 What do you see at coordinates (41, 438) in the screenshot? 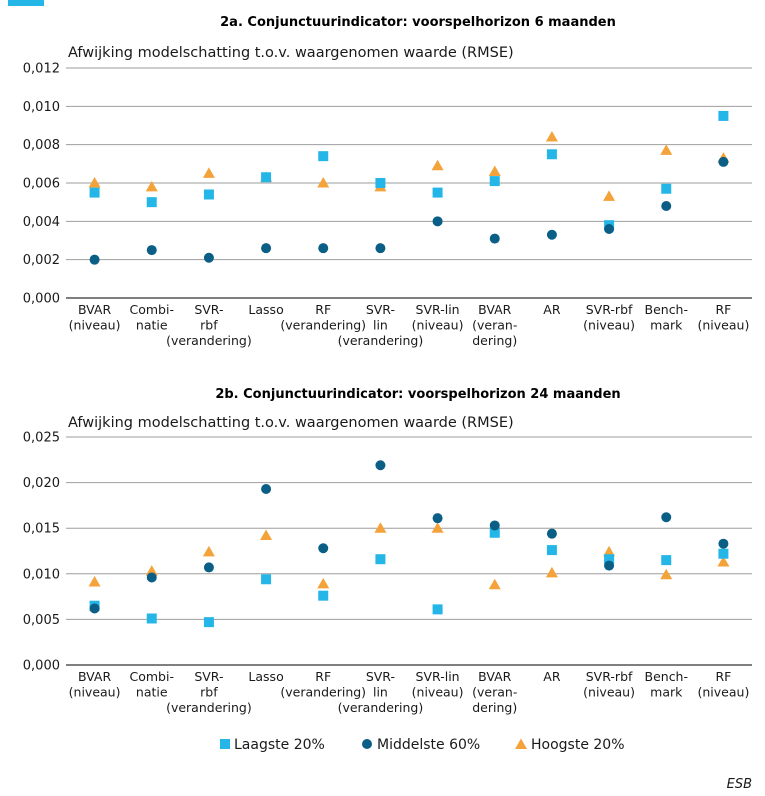
I see `chart-b-ytick-label: 0,025` at bounding box center [41, 438].